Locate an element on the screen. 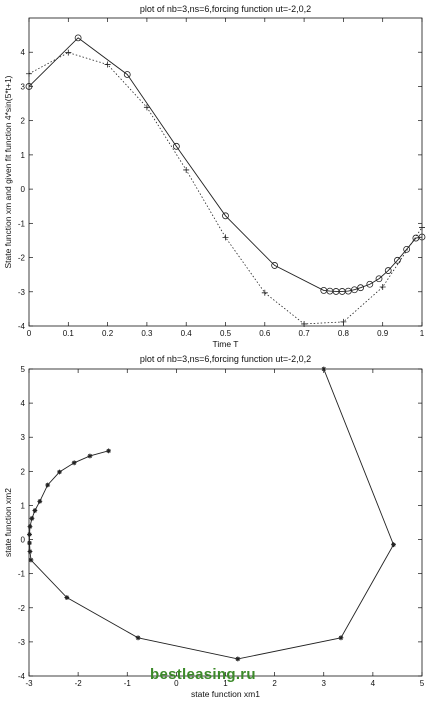 The image size is (430, 704). x-tick-label: 4 is located at coordinates (373, 683).